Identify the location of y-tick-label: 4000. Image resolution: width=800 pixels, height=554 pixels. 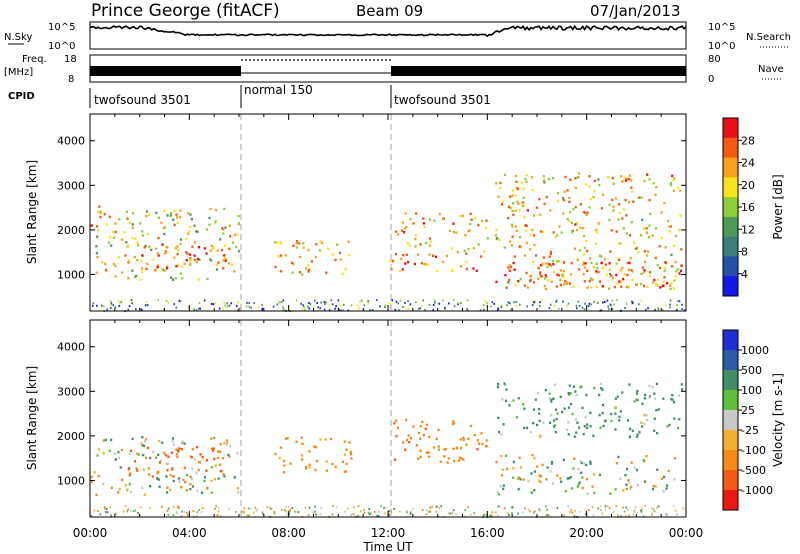
(71, 141).